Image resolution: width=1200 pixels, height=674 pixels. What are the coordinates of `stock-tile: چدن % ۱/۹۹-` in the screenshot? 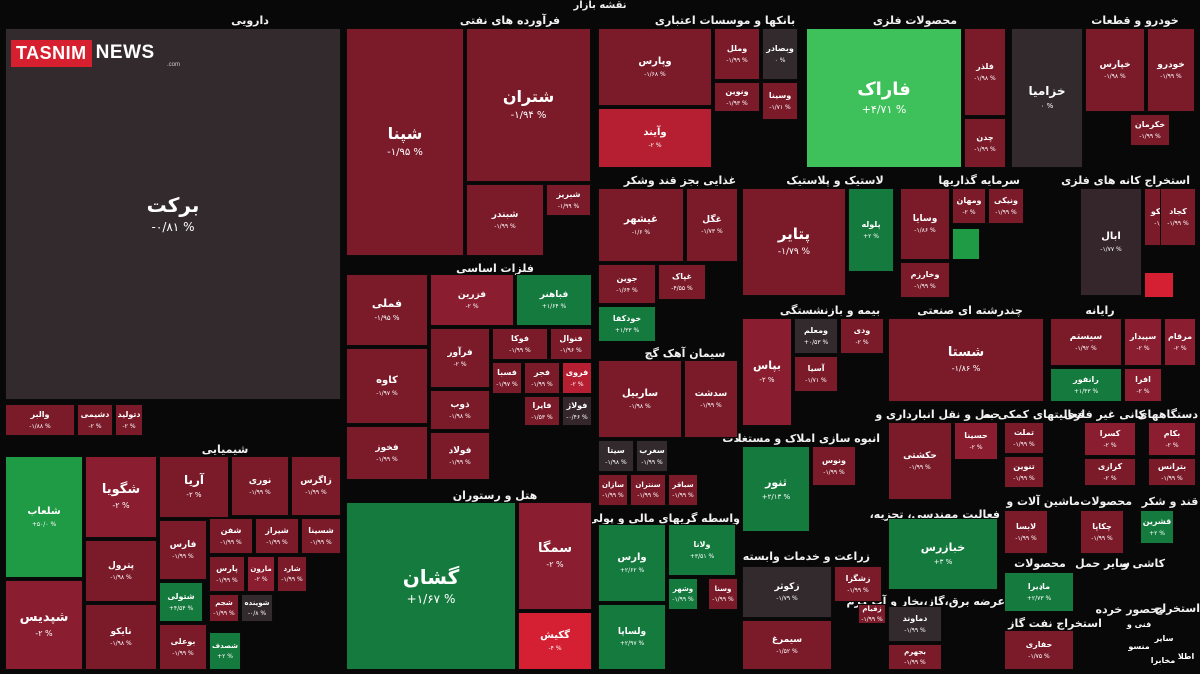 It's located at (985, 143).